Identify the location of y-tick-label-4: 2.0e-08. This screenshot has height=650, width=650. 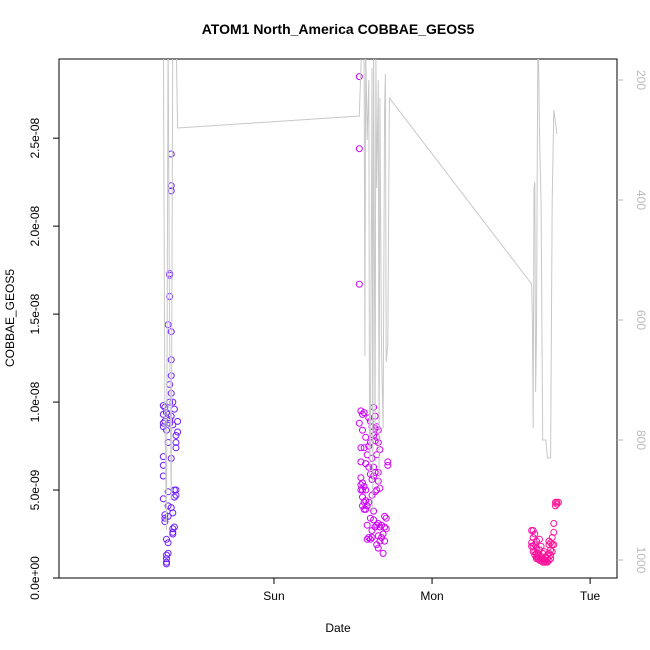
(35, 225).